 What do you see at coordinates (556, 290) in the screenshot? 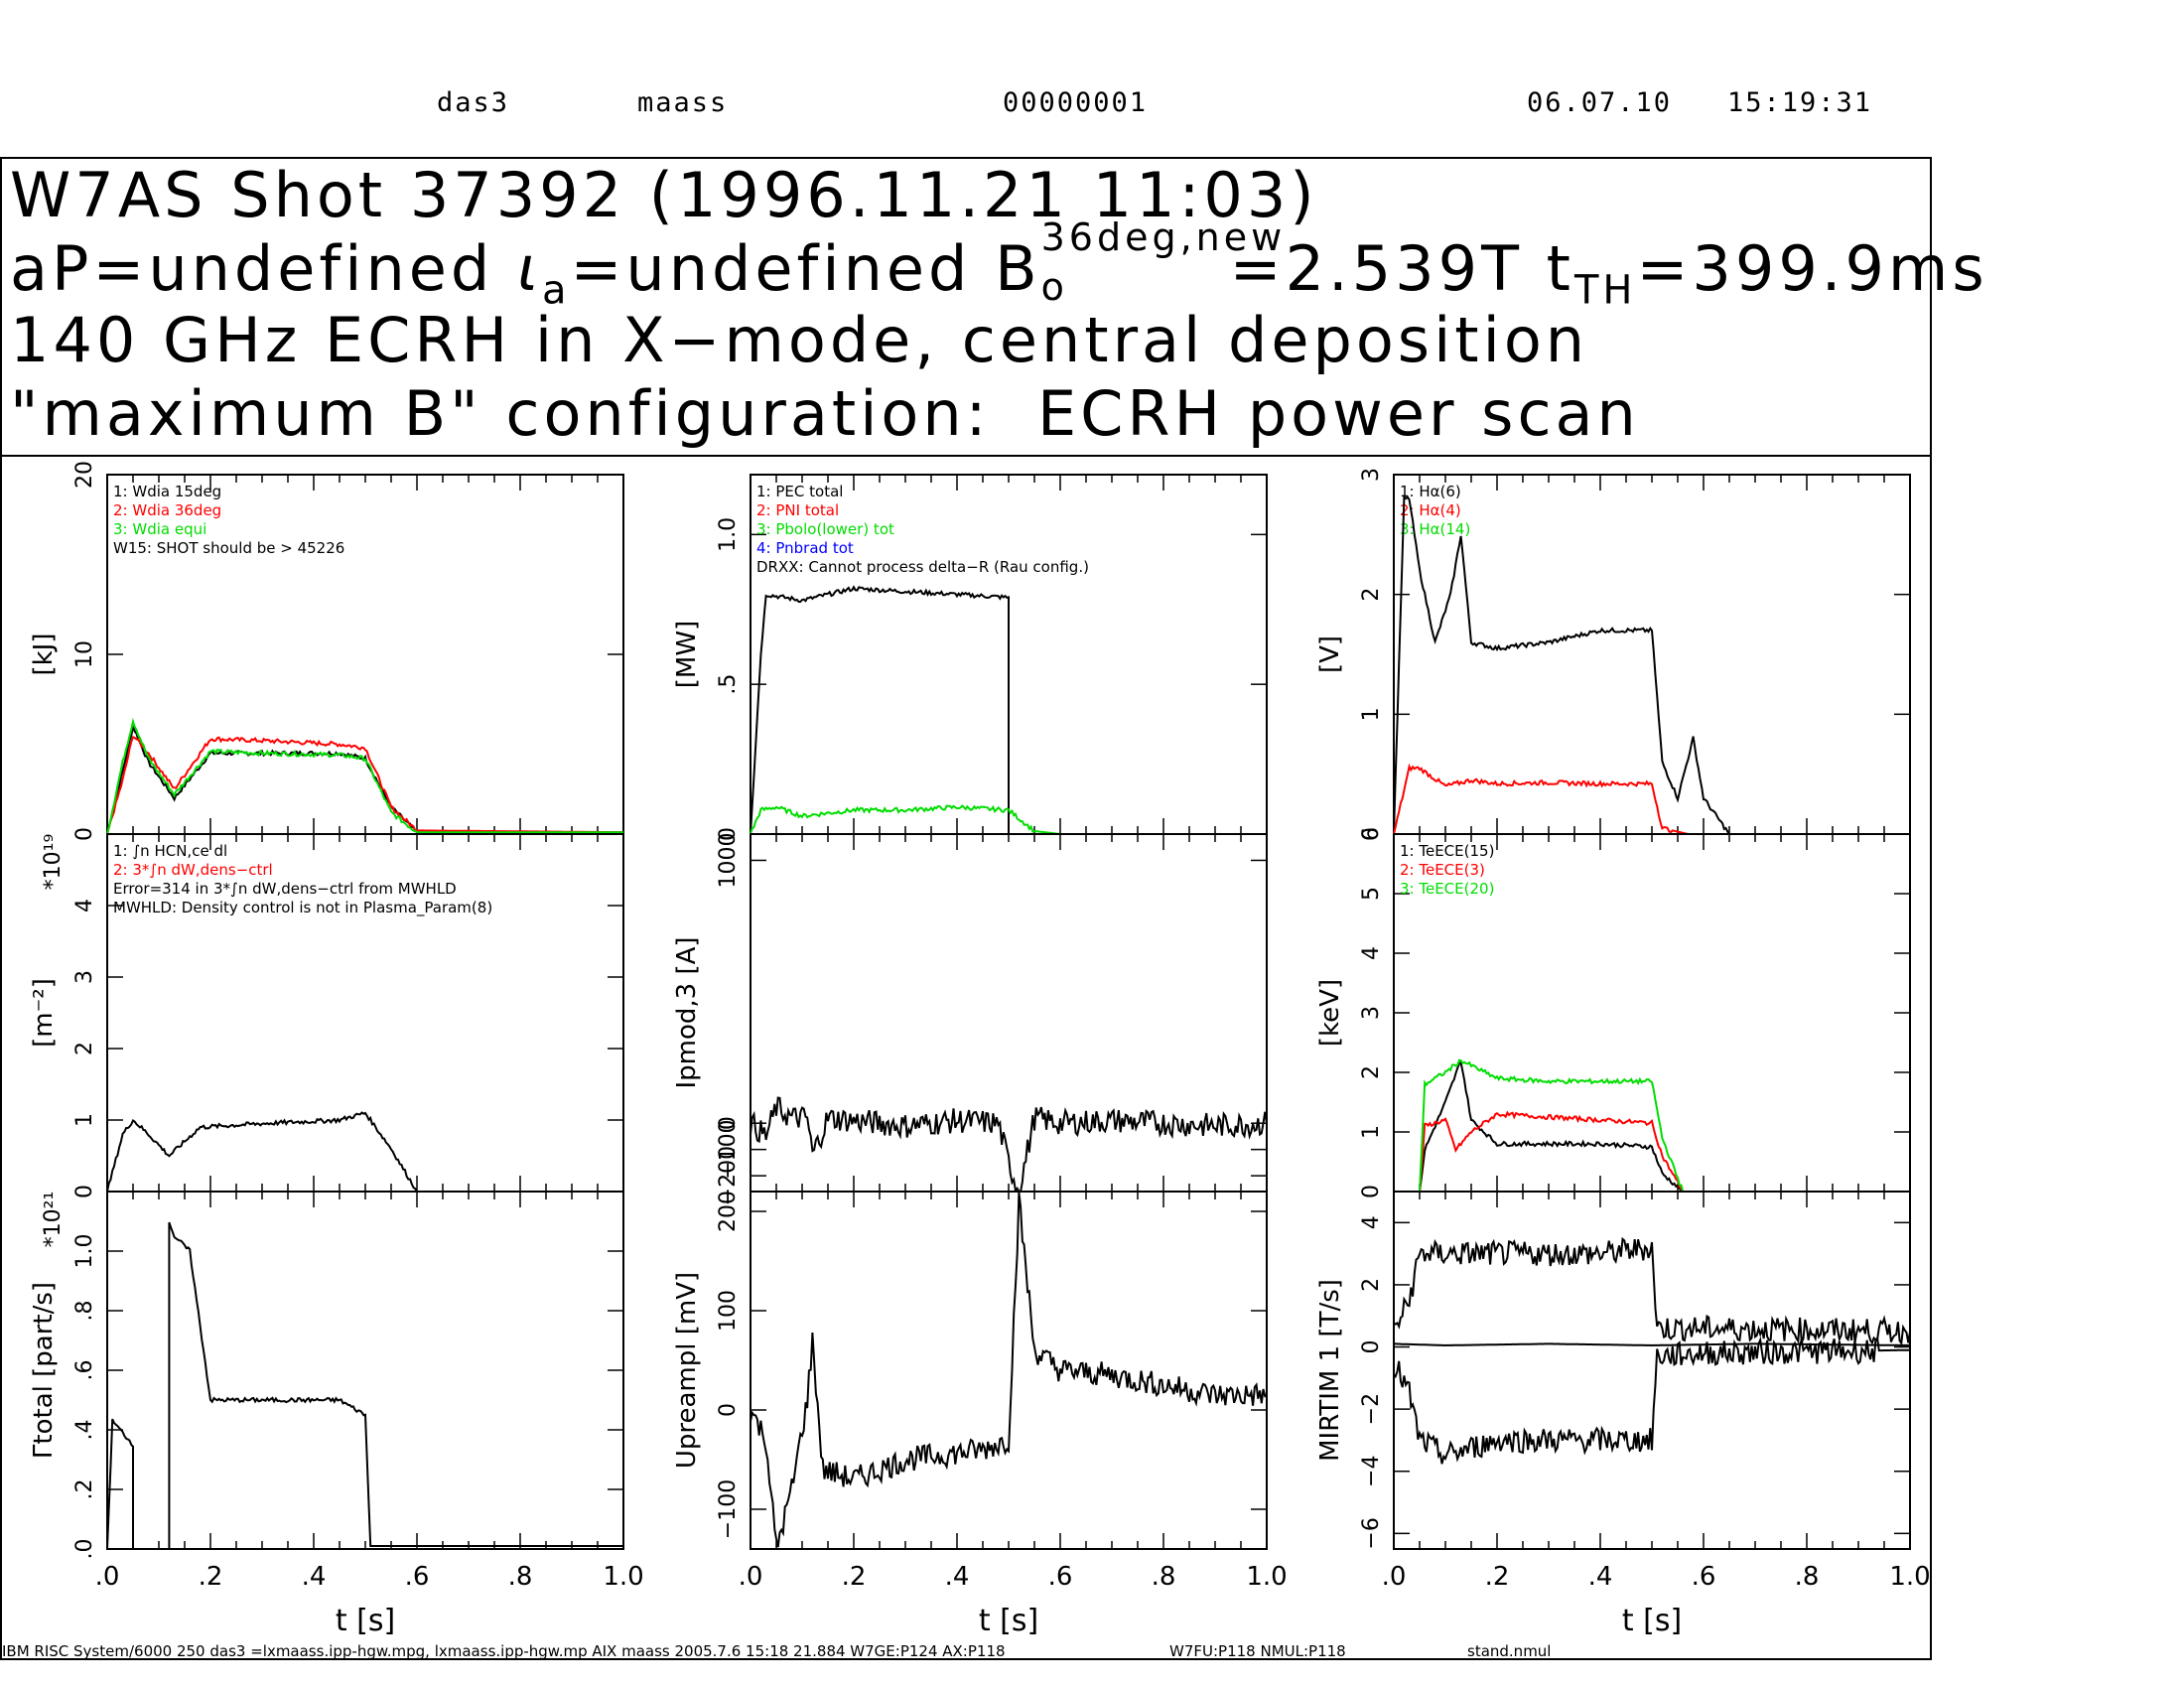
I see `title-iota-sub: a` at bounding box center [556, 290].